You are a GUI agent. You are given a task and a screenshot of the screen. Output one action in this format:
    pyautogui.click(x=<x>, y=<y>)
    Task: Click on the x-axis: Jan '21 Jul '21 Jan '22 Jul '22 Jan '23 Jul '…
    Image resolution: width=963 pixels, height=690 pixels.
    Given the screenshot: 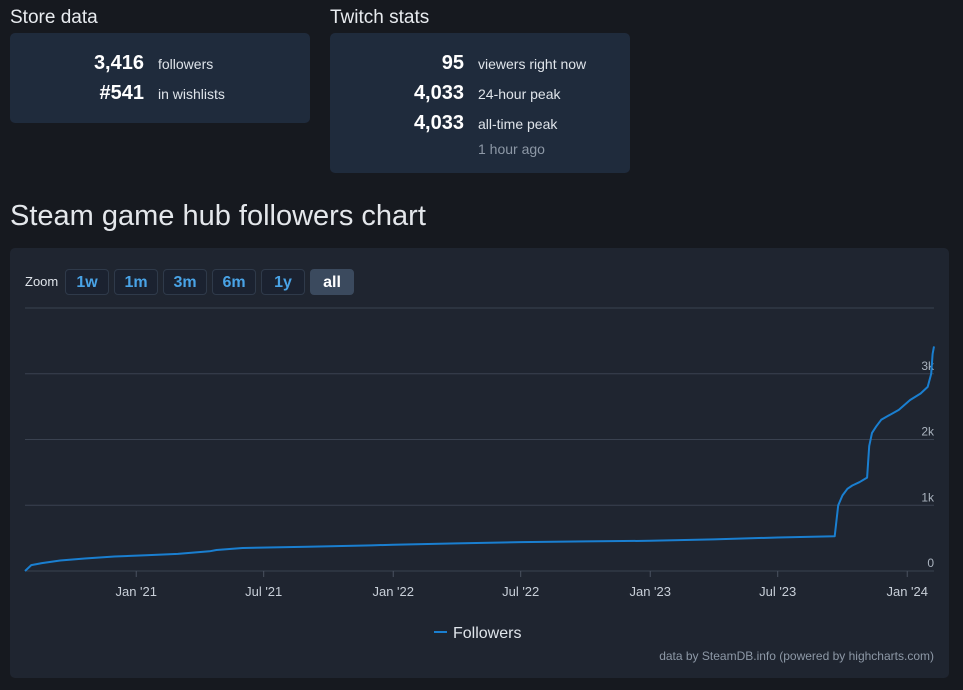 What is the action you would take?
    pyautogui.click(x=479, y=584)
    